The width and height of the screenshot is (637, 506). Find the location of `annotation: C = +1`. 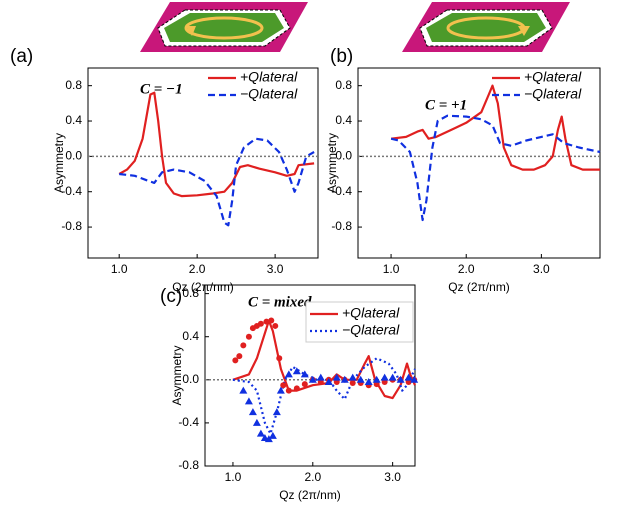

annotation: C = +1 is located at coordinates (446, 105).